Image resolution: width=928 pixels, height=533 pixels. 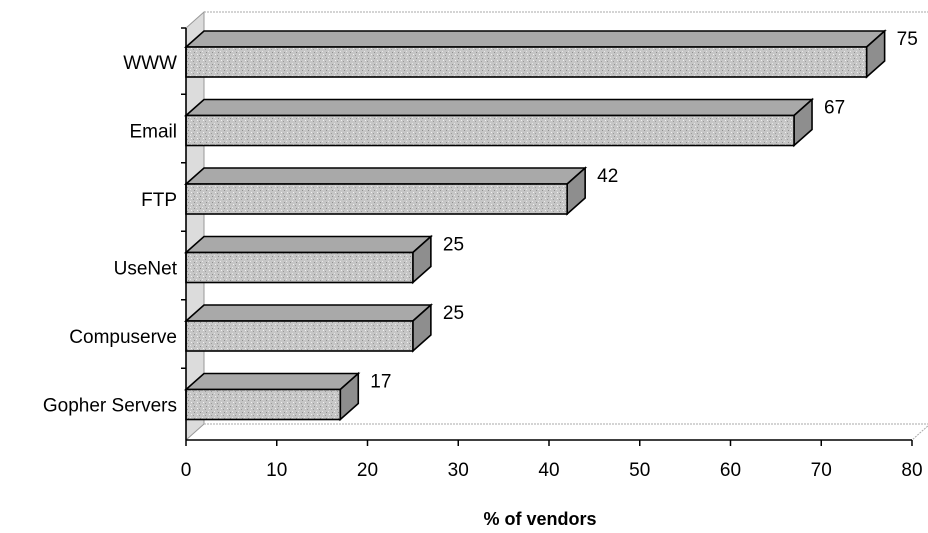 What do you see at coordinates (730, 470) in the screenshot?
I see `x-tick-label: 60` at bounding box center [730, 470].